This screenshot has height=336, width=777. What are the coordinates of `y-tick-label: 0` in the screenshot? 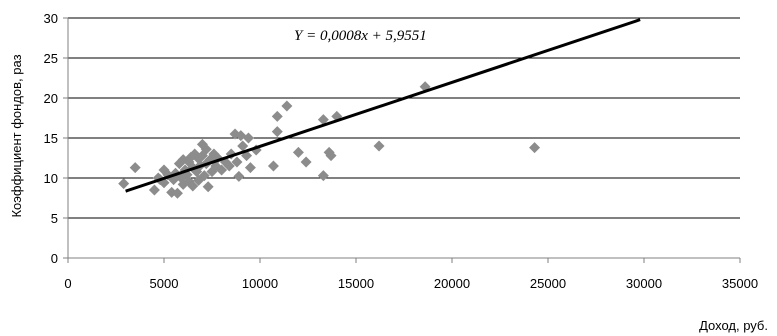 It's located at (54, 258).